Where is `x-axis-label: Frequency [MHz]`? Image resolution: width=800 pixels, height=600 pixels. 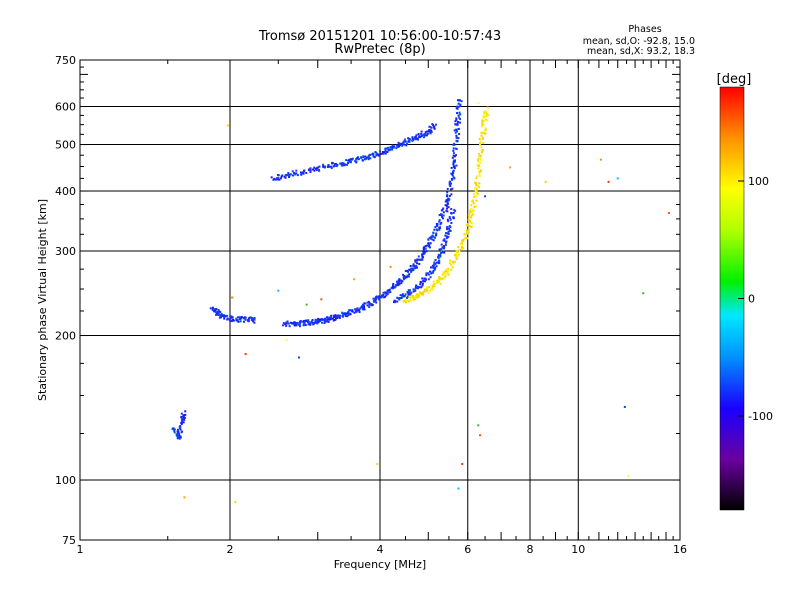
x-axis-label: Frequency [MHz] is located at coordinates (380, 564).